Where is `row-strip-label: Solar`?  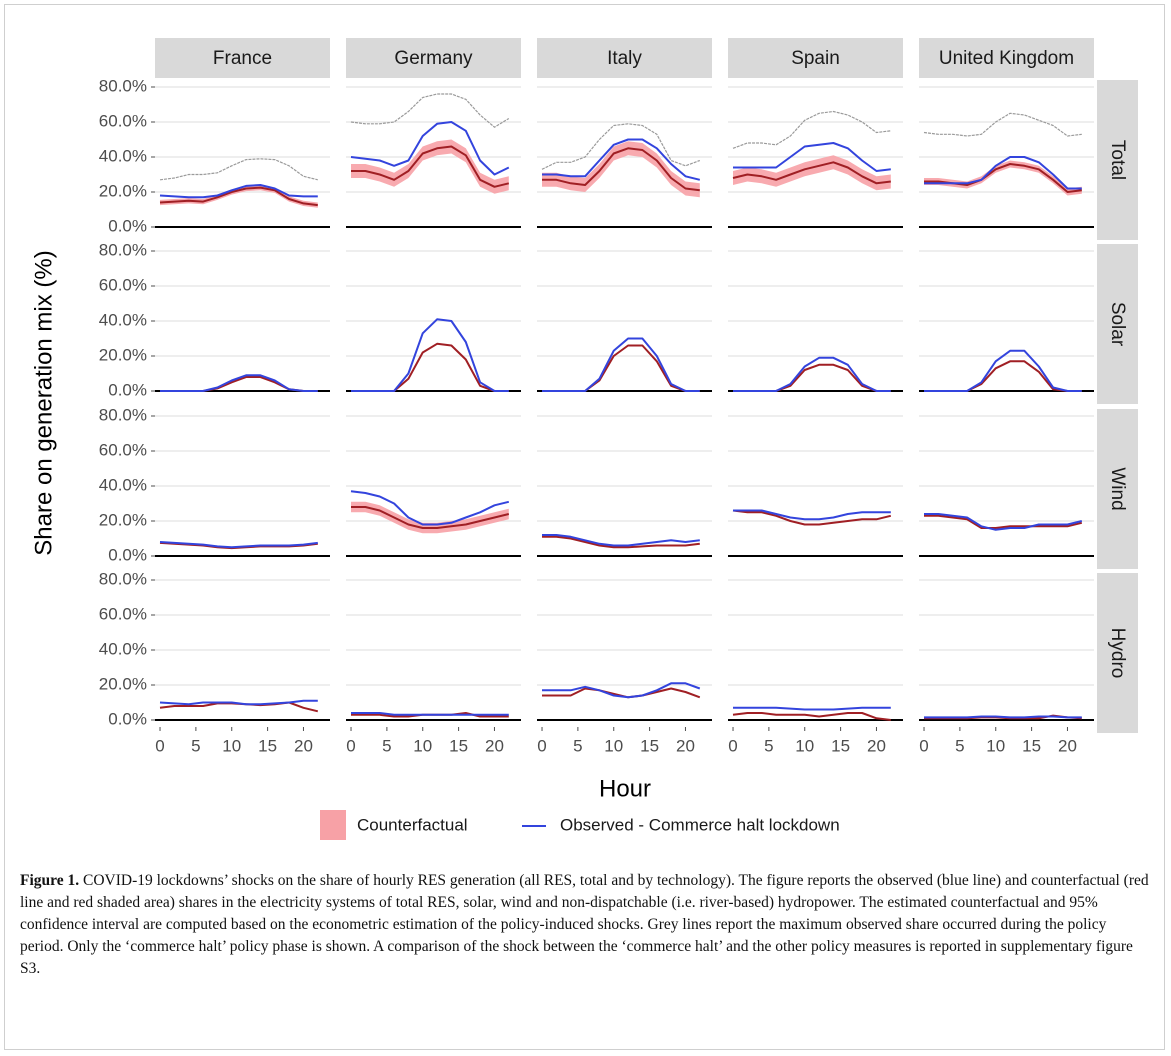
row-strip-label: Solar is located at coordinates (1117, 324).